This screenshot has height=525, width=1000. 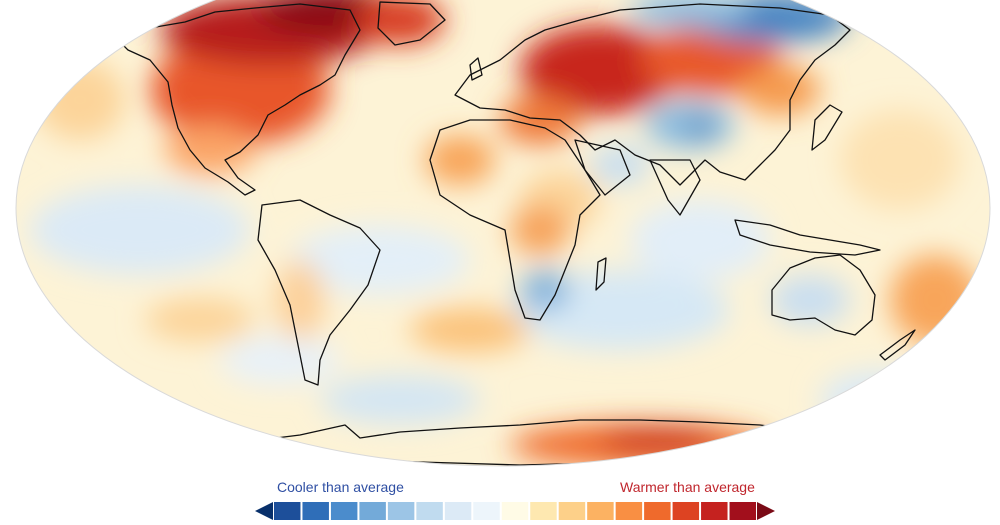 I want to click on africa-outline, so click(x=515, y=220).